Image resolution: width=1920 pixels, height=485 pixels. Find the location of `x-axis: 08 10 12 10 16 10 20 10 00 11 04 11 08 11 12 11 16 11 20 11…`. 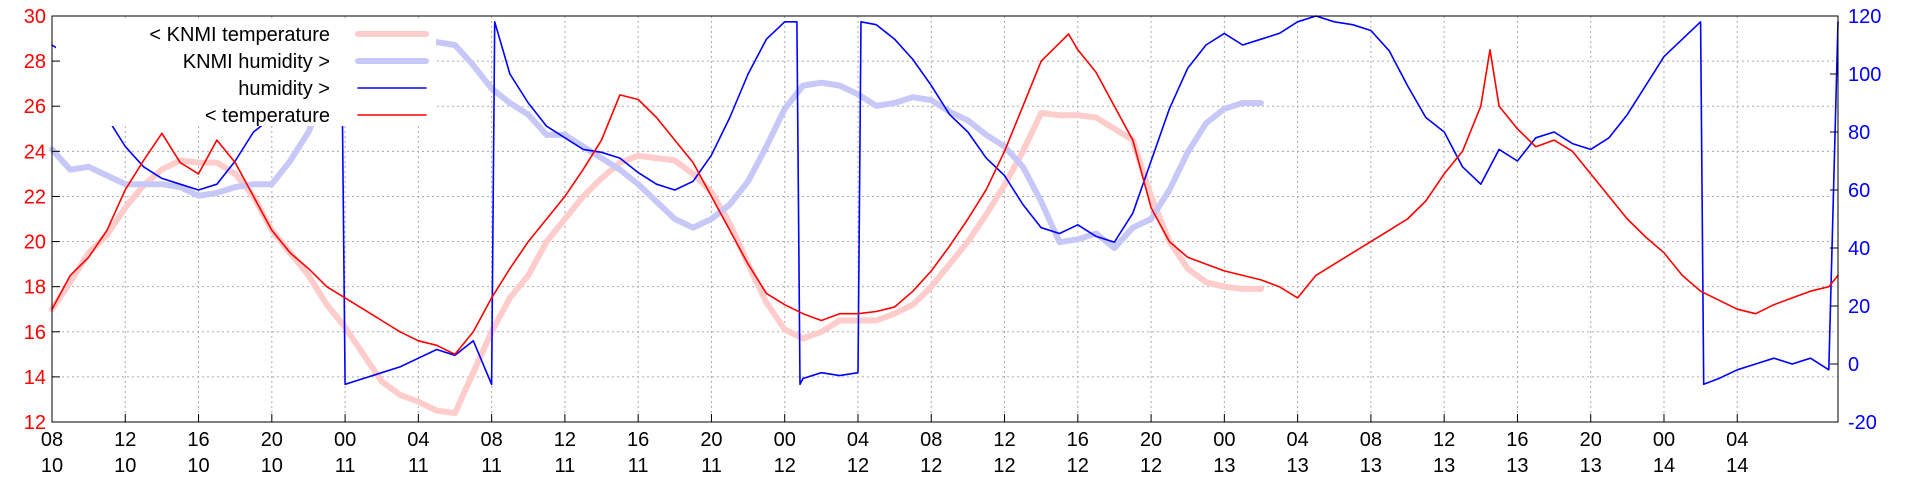

x-axis: 08 10 12 10 16 10 20 10 00 11 04 11 08 11 12 11 16 11 20 11… is located at coordinates (894, 445).